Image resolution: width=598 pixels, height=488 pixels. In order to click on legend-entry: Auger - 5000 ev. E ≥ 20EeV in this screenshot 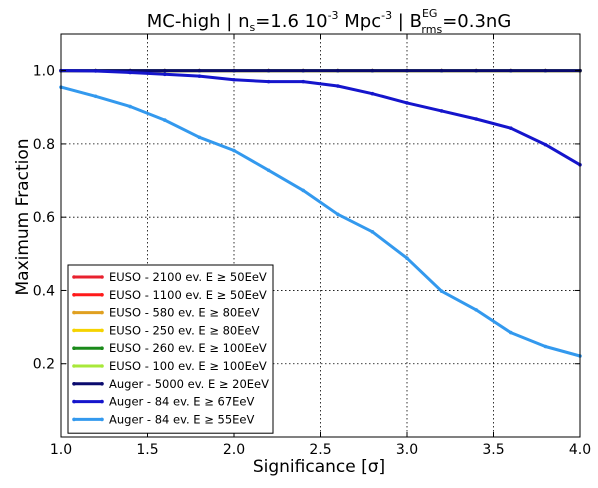, I will do `click(170, 384)`.